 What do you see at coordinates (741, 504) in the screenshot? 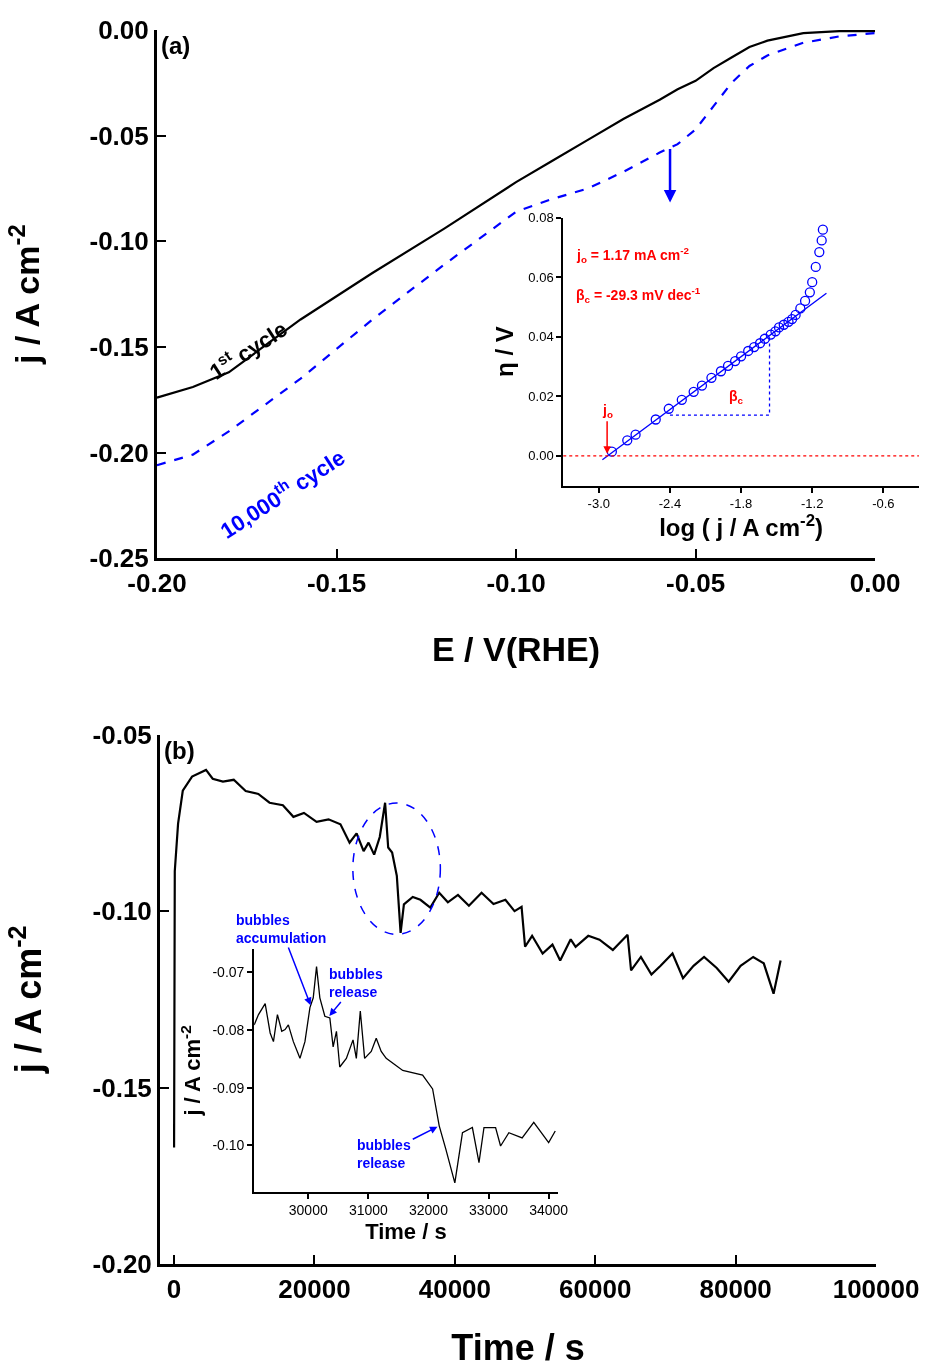
I see `x-tick-label: -1.8` at bounding box center [741, 504].